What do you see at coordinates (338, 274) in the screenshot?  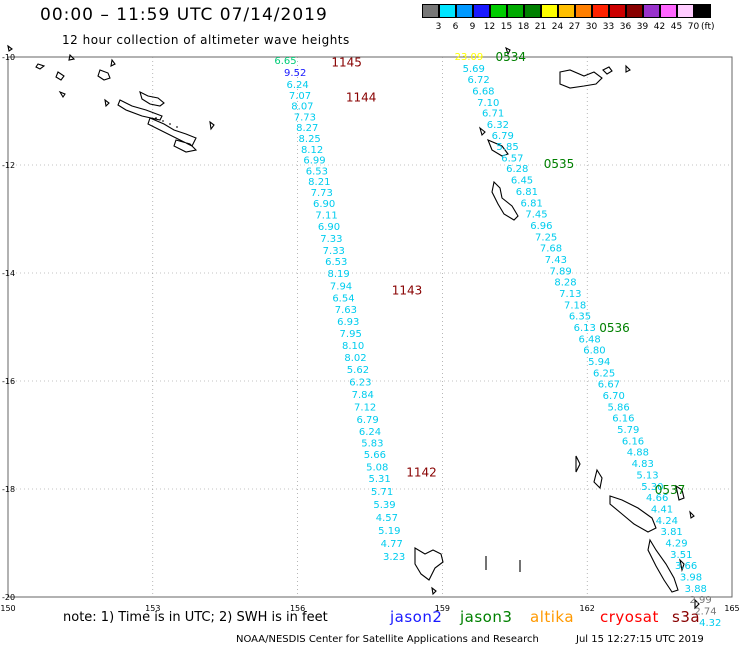 I see `swh-value: 8.19` at bounding box center [338, 274].